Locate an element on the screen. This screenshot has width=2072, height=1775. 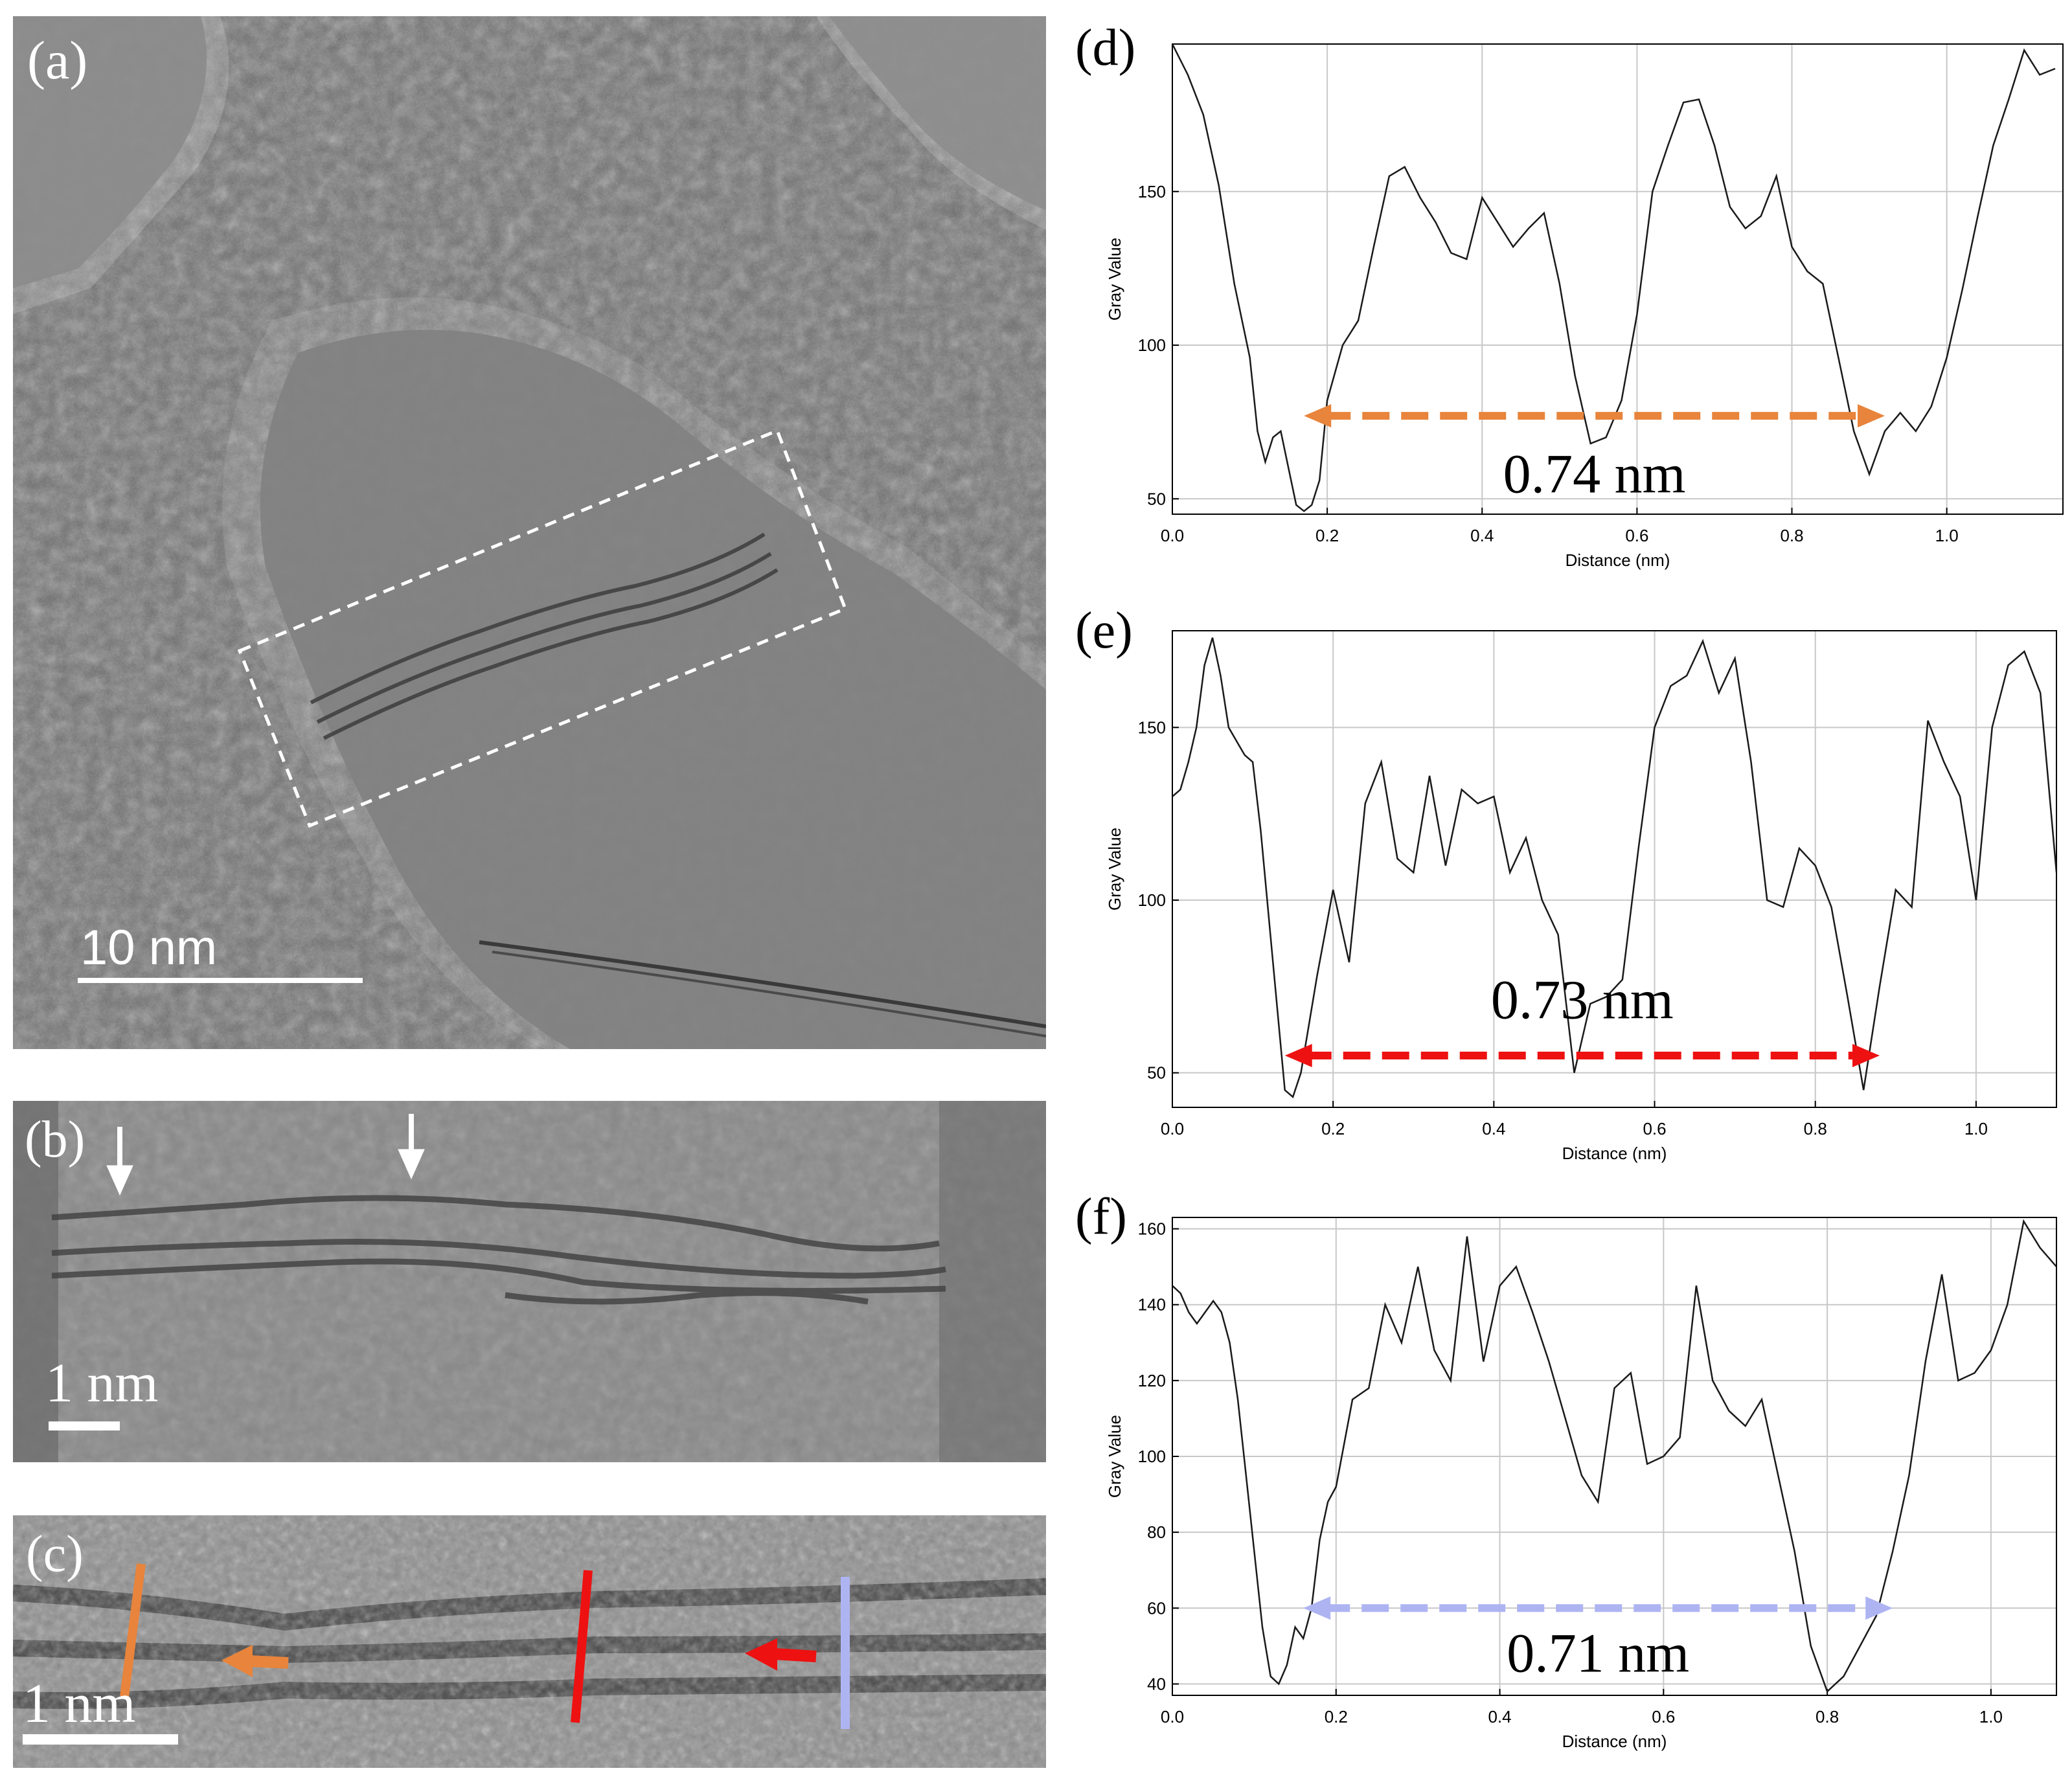
chart-e-ytick-label-1: 100 is located at coordinates (1152, 900).